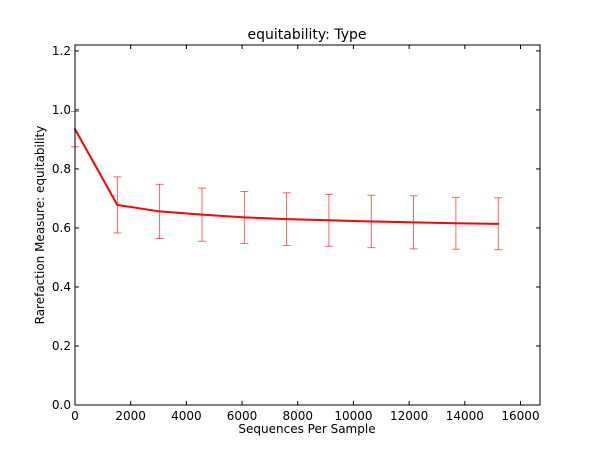  I want to click on x-tick-label: 12000, so click(409, 416).